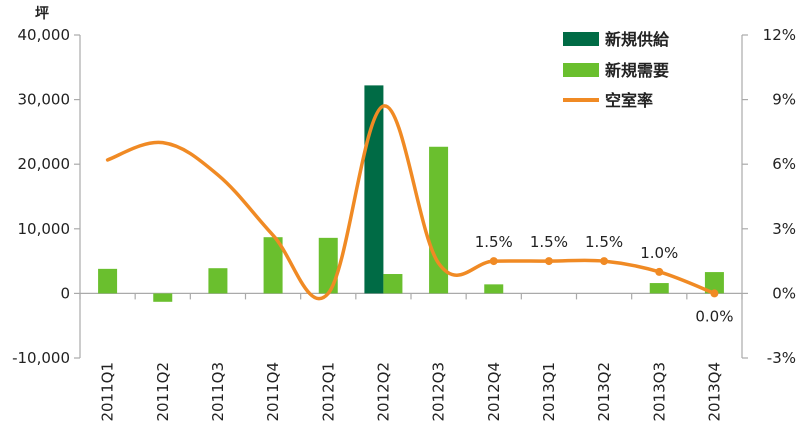 This screenshot has height=444, width=800. I want to click on x-tick-label: 2013Q3, so click(659, 392).